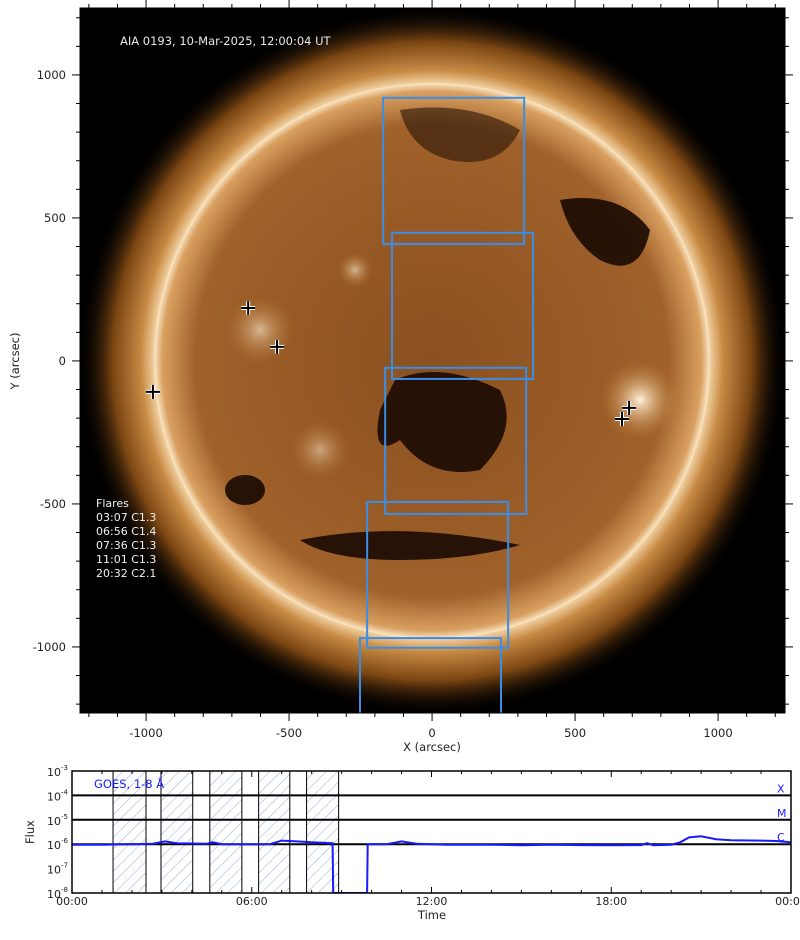  I want to click on y-tick-label: 0, so click(62, 361).